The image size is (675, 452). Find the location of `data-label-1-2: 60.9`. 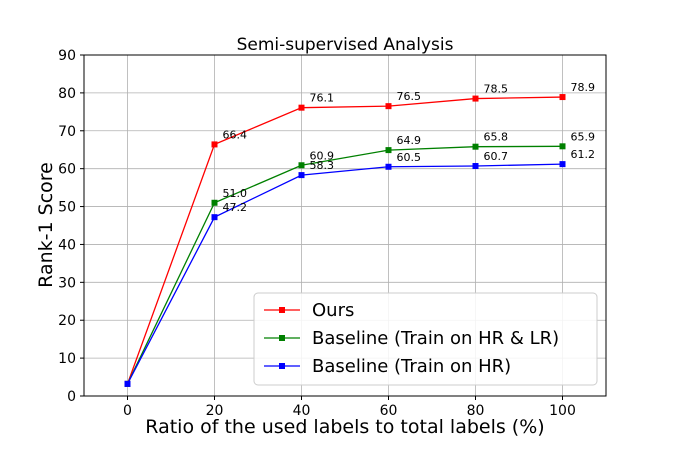

data-label-1-2: 60.9 is located at coordinates (322, 155).